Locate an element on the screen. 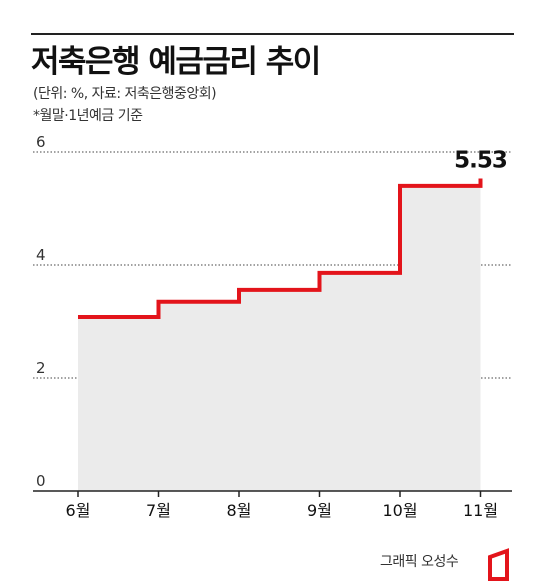  x-axis is located at coordinates (272, 493).